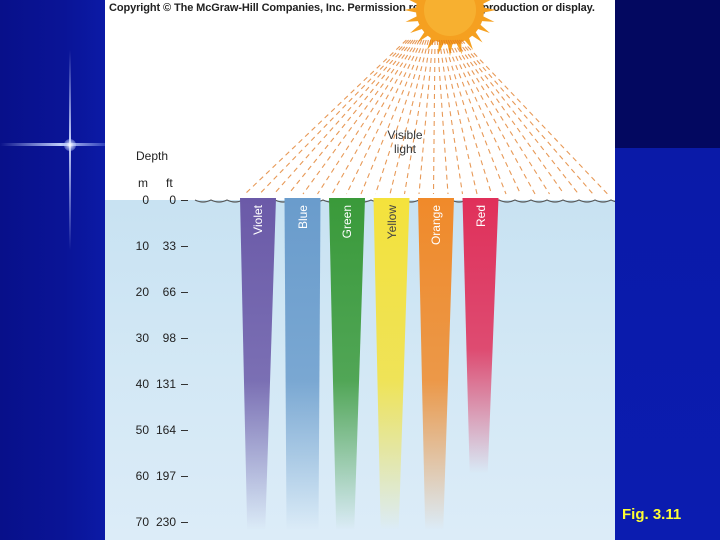  What do you see at coordinates (142, 292) in the screenshot?
I see `depth-meters: 20` at bounding box center [142, 292].